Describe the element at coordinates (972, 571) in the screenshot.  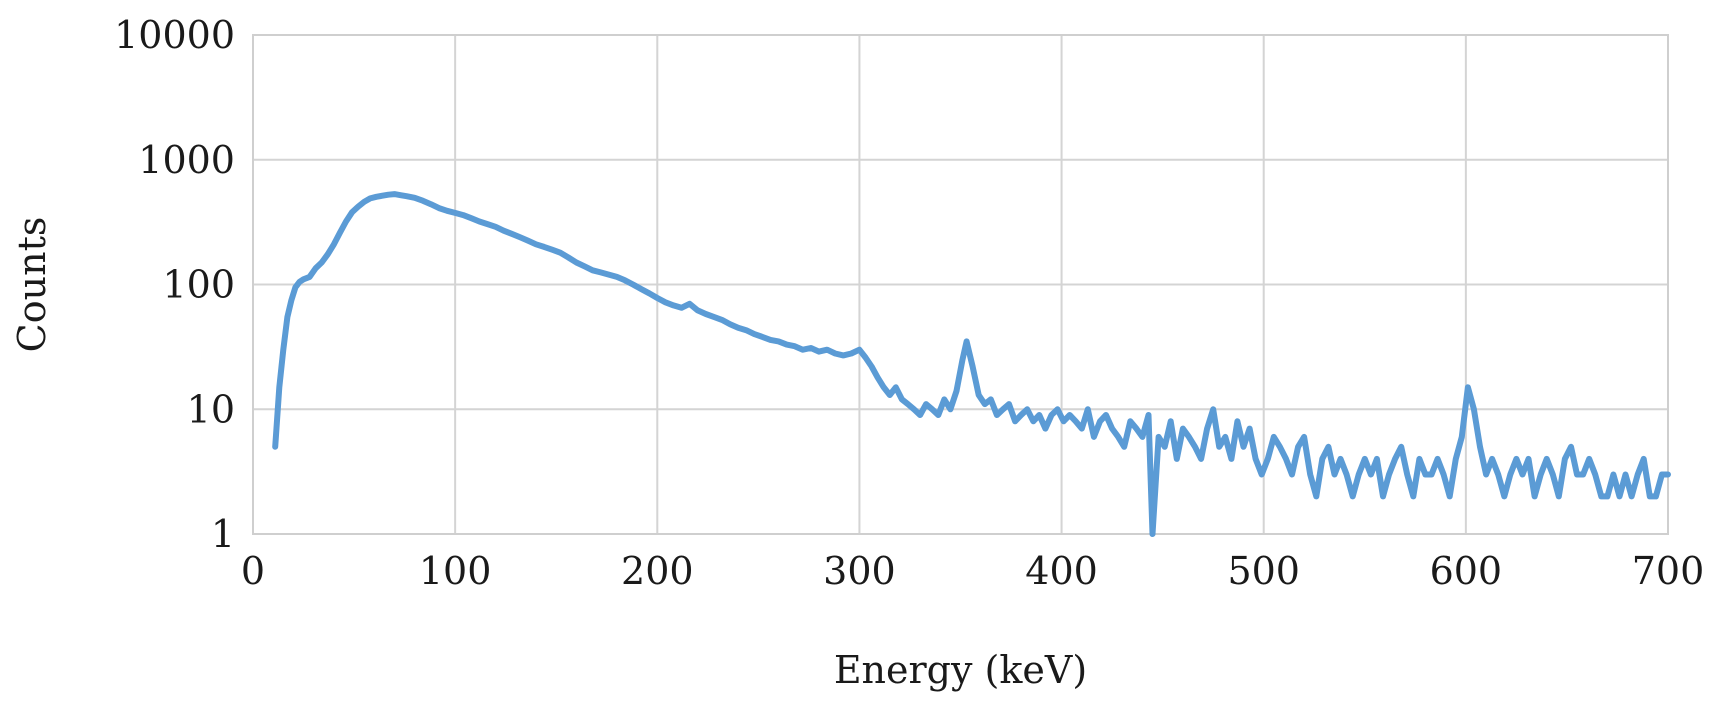
I see `x-axis-tick-labels: 0 100 200 300 400 500 600 700` at that location.